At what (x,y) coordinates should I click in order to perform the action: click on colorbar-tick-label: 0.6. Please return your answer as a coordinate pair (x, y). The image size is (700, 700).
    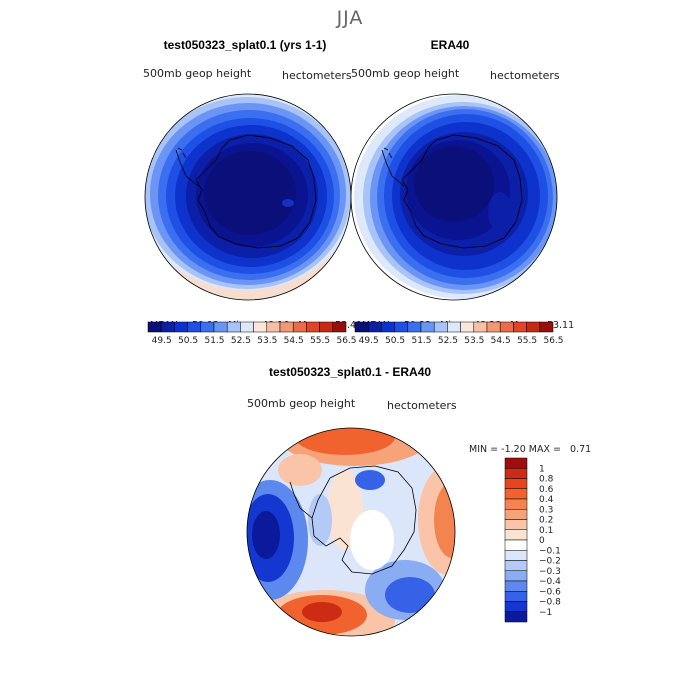
    Looking at the image, I should click on (546, 490).